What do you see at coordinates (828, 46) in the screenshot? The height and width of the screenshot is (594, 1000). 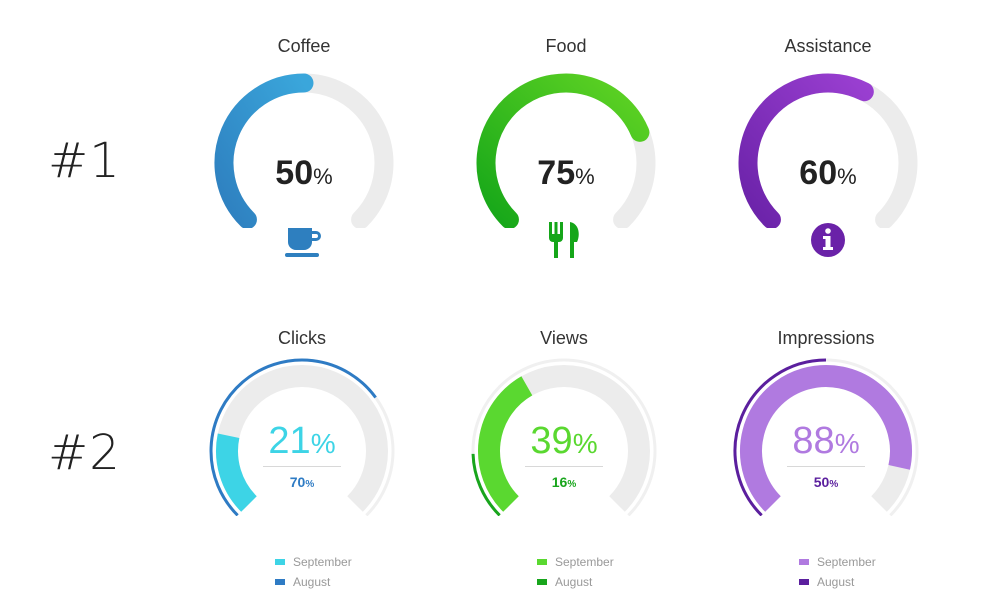 I see `gauge-title: Assistance` at bounding box center [828, 46].